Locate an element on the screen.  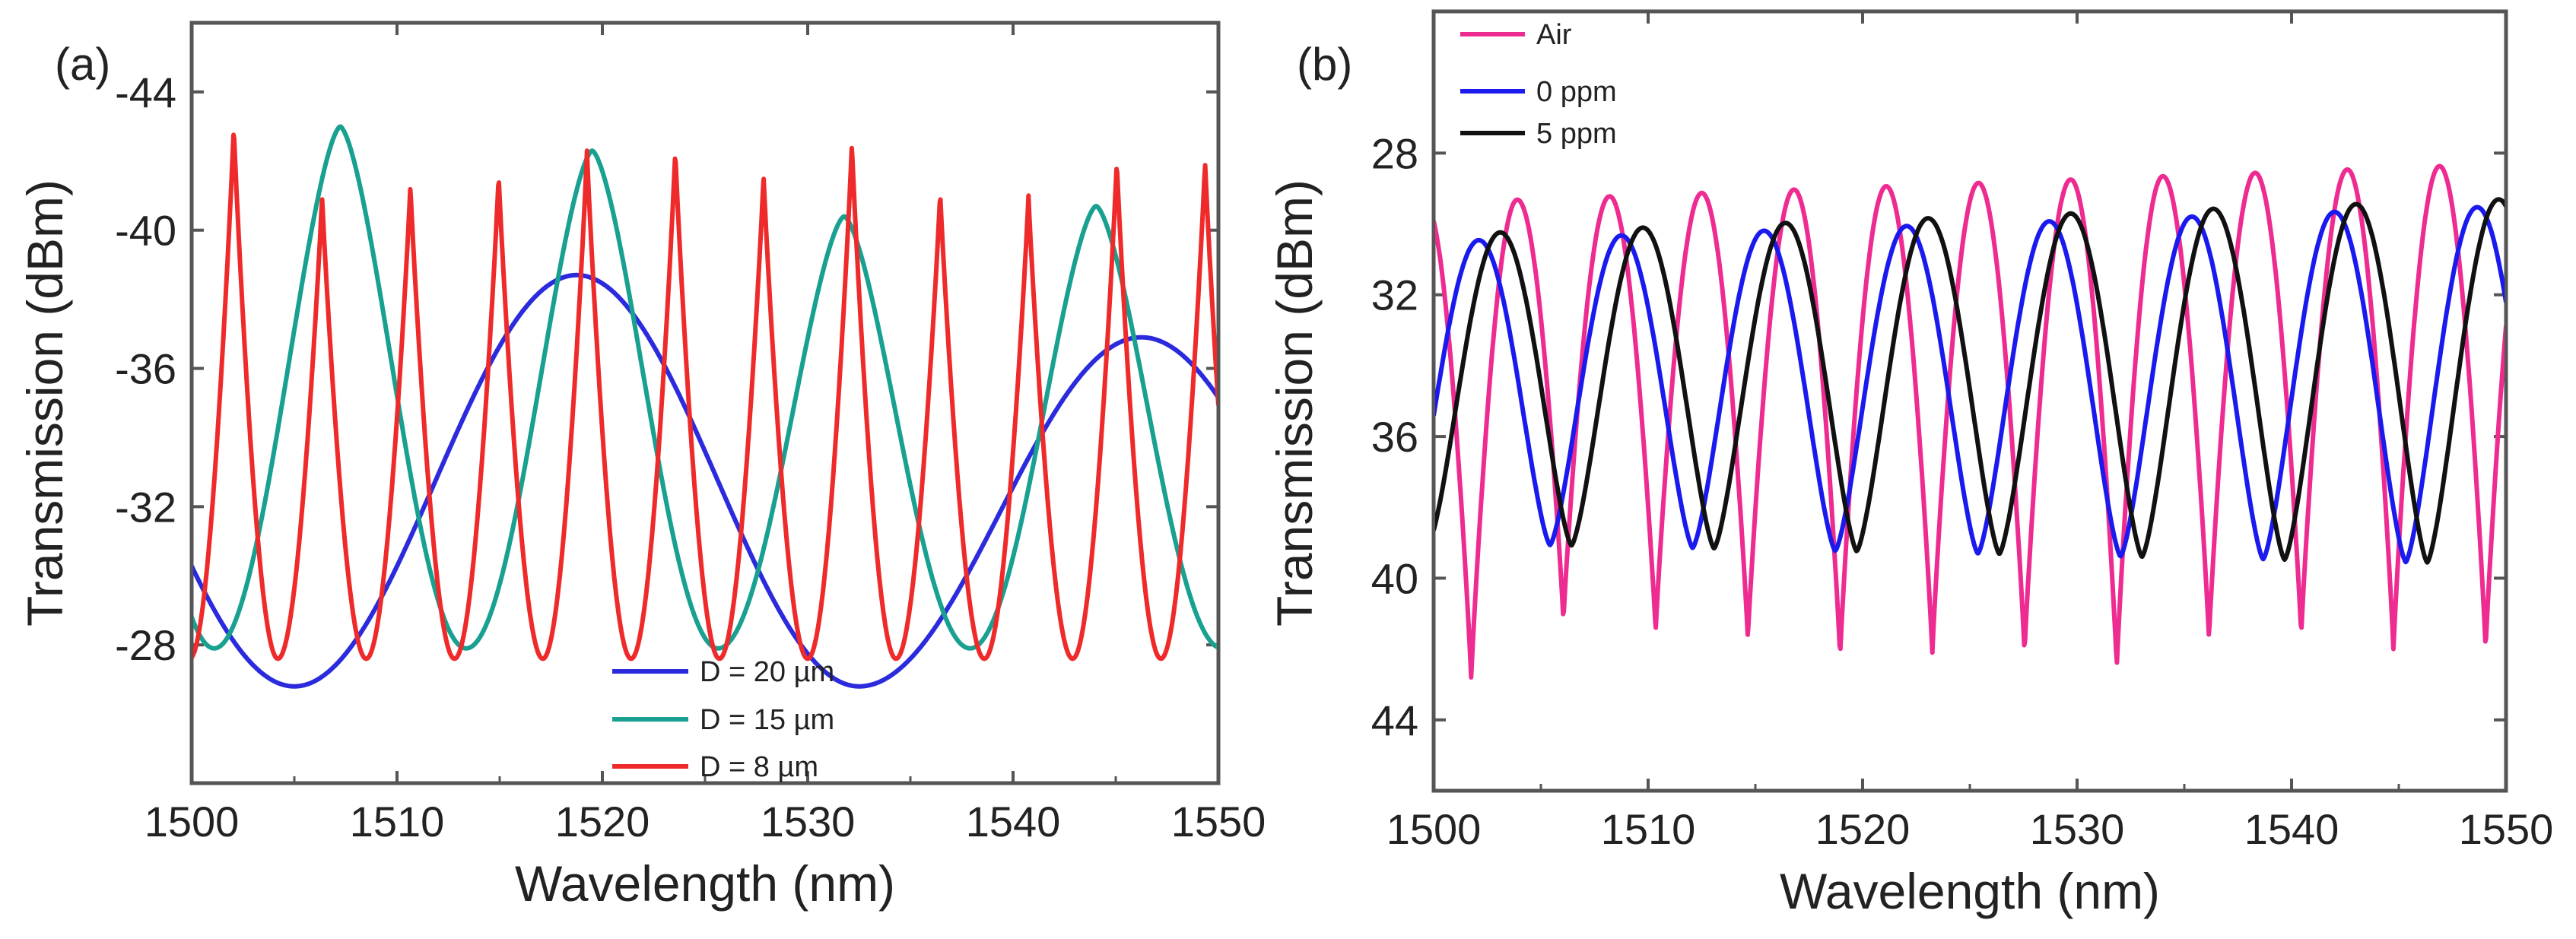
panel-b-x-tick-label: 1500 is located at coordinates (1434, 829).